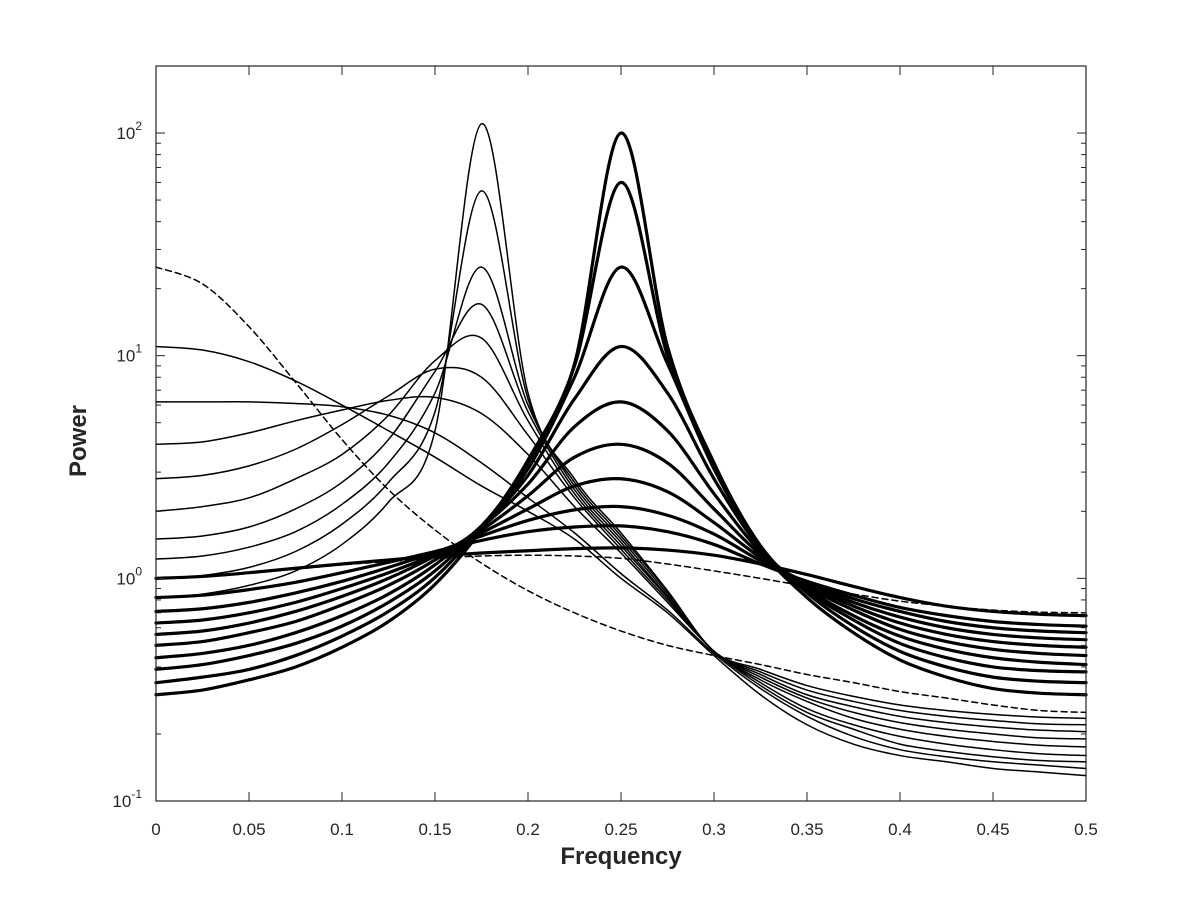  I want to click on y-axis-title: Power, so click(78, 441).